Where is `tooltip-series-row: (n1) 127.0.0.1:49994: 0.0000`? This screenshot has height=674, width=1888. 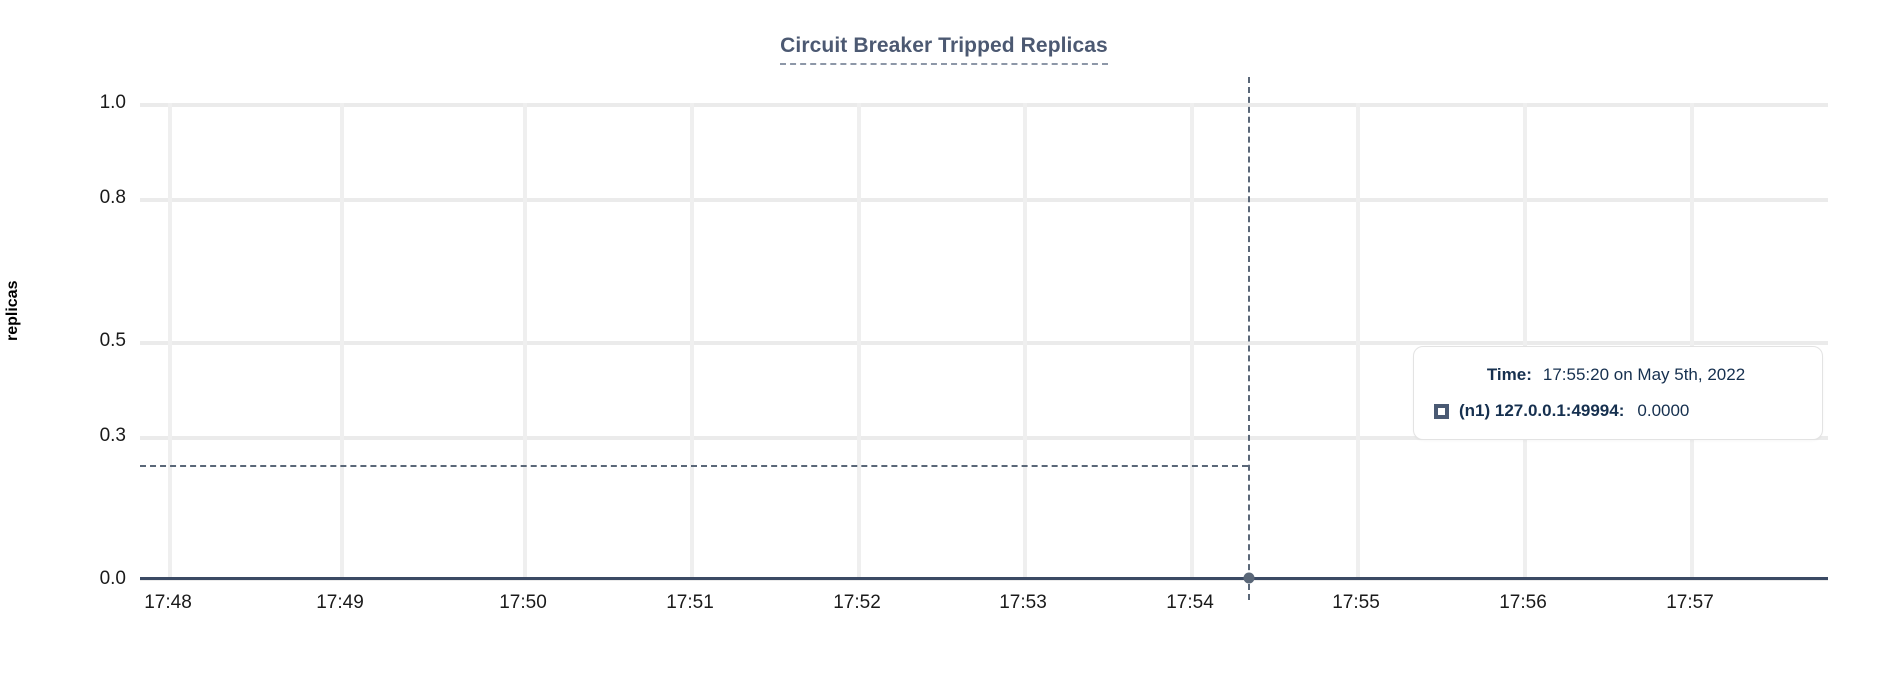 tooltip-series-row: (n1) 127.0.0.1:49994: 0.0000 is located at coordinates (1616, 411).